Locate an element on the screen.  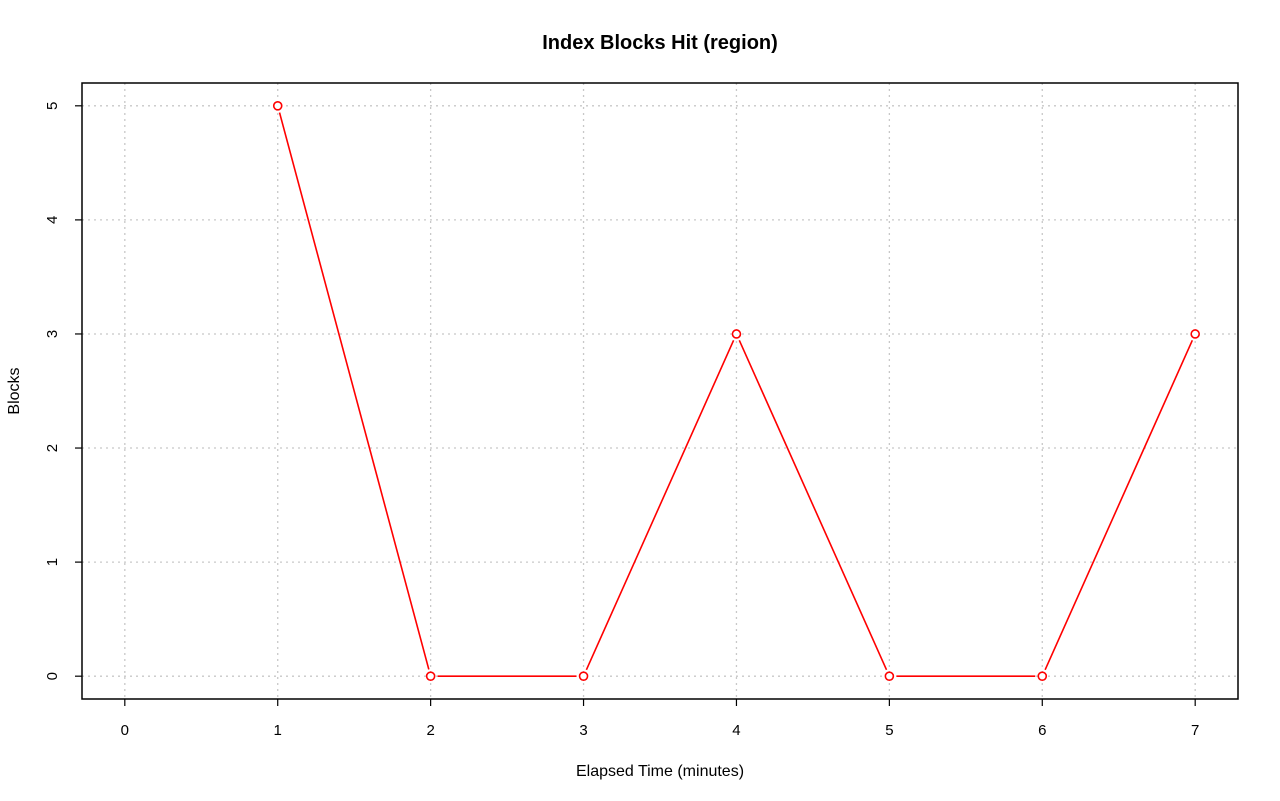
x-tick-label: 7 is located at coordinates (1195, 730).